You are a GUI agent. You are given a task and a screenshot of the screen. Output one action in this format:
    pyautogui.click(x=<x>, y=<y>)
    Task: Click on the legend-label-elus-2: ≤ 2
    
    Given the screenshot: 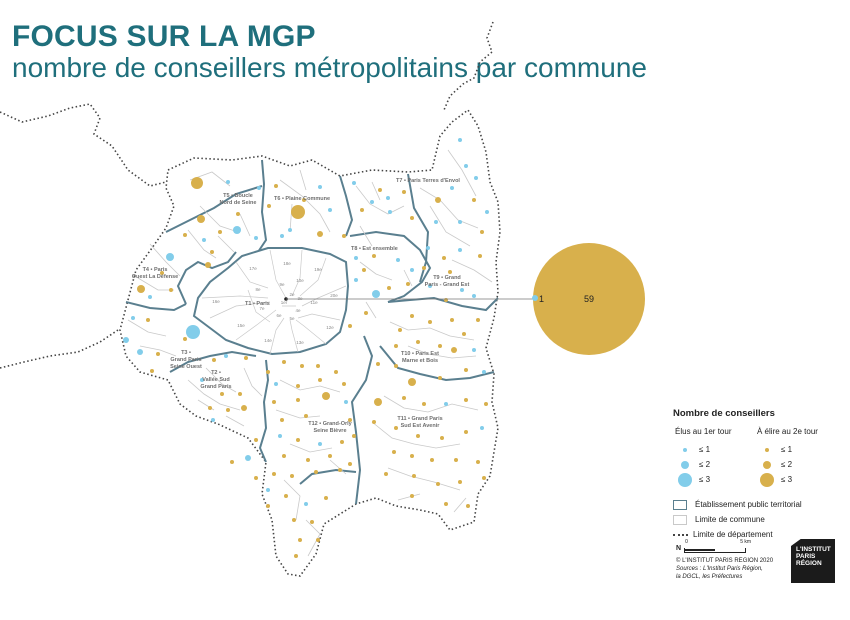 What is the action you would take?
    pyautogui.click(x=705, y=464)
    